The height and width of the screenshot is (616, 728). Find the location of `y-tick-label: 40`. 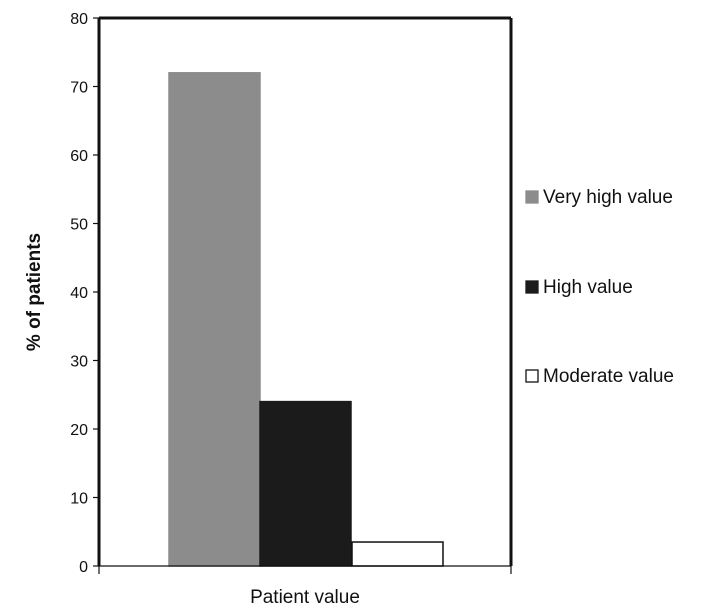

y-tick-label: 40 is located at coordinates (79, 293).